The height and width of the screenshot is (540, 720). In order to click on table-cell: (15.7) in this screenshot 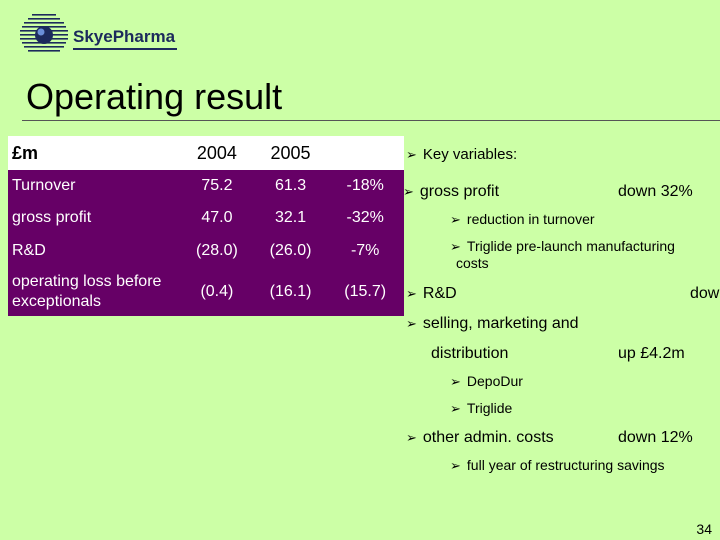, I will do `click(365, 292)`.